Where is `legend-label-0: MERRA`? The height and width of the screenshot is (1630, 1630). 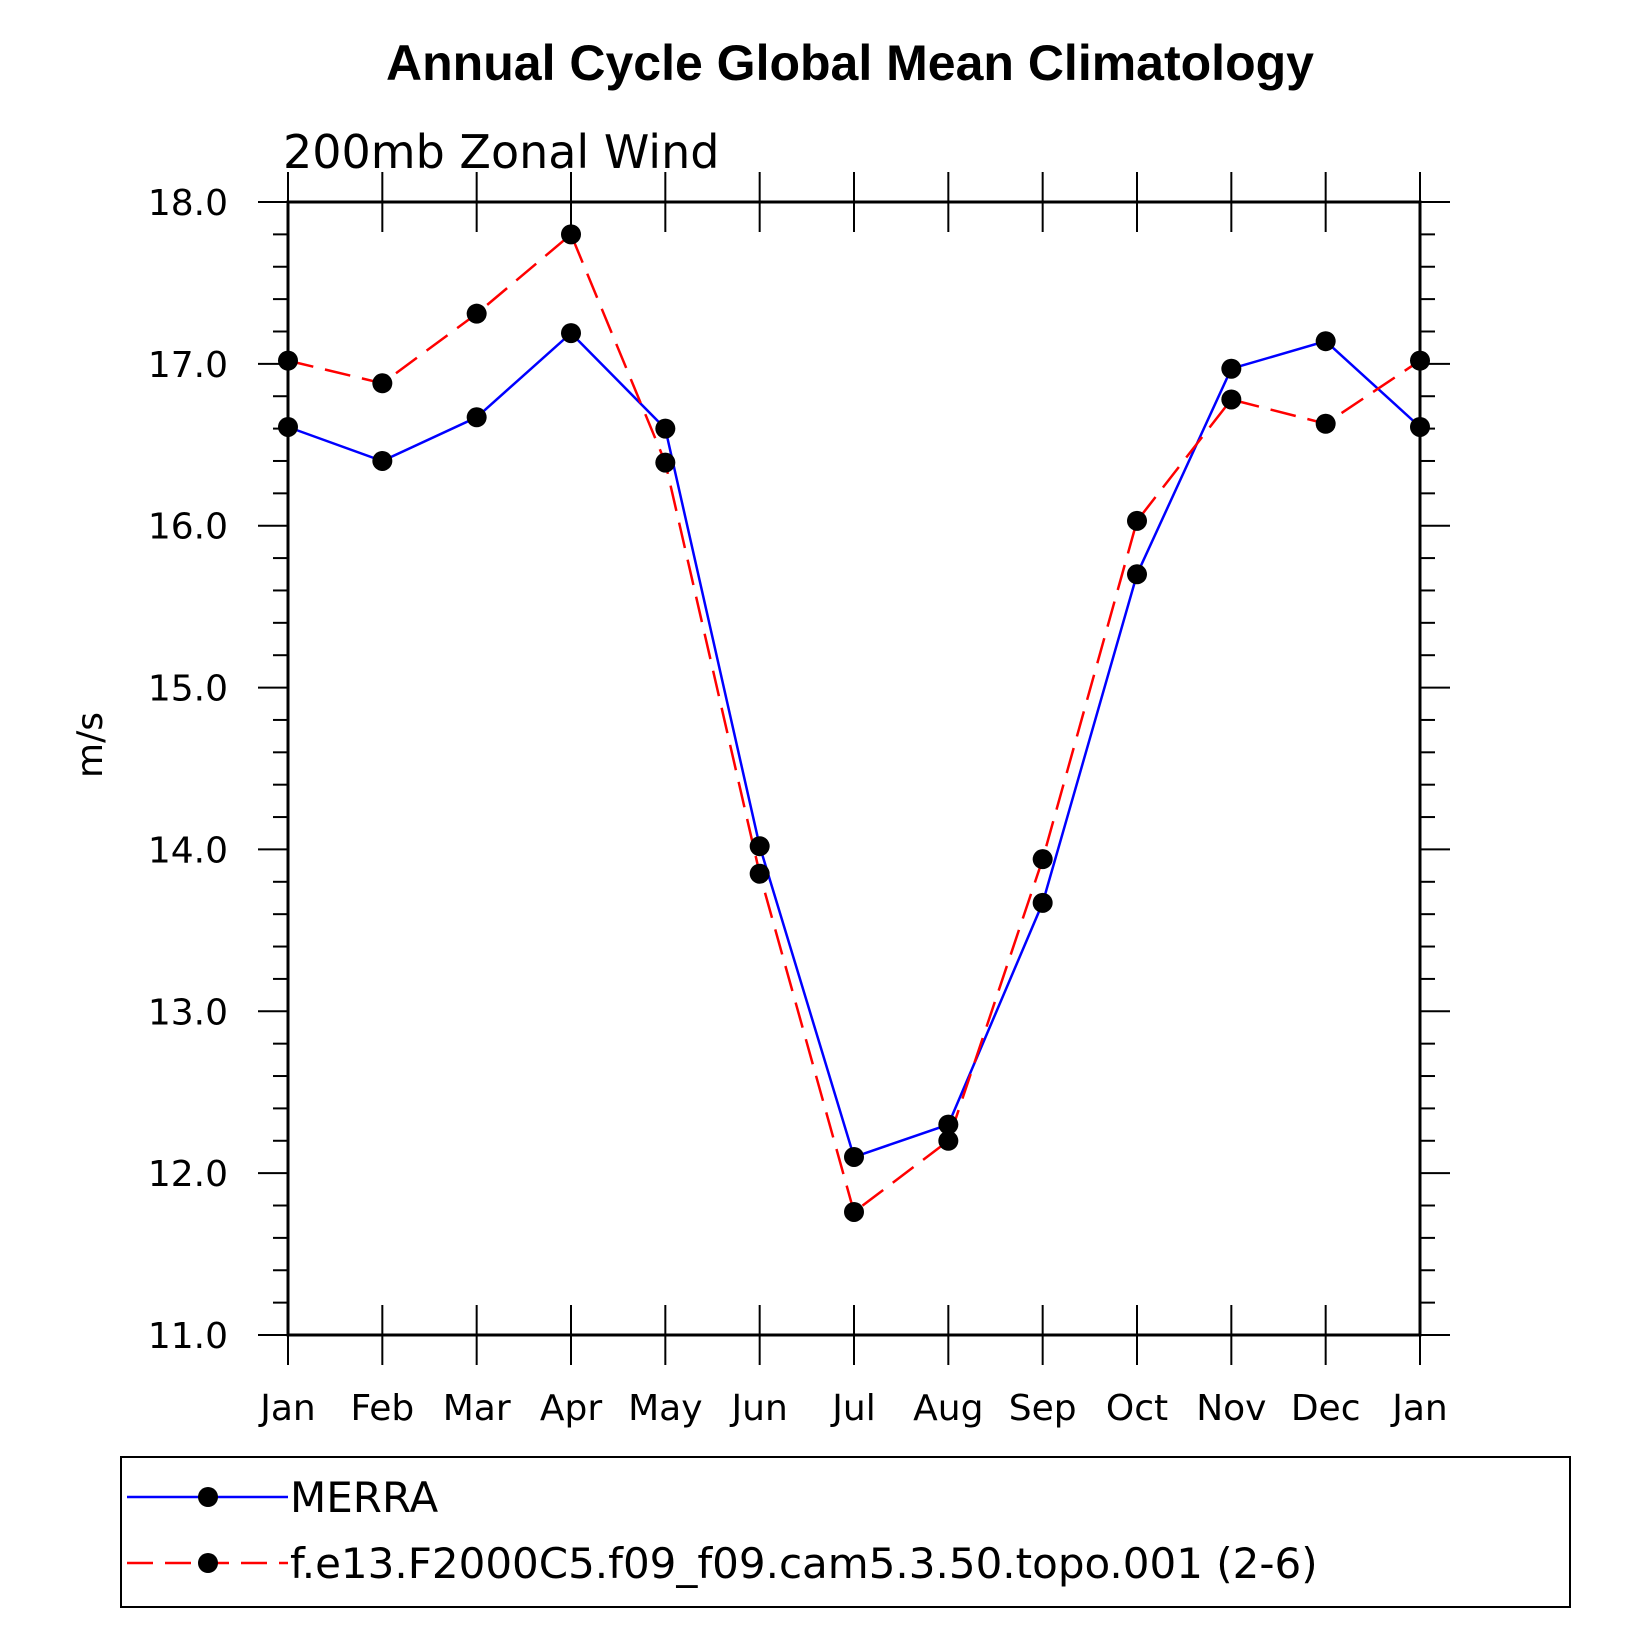 legend-label-0: MERRA is located at coordinates (364, 1497).